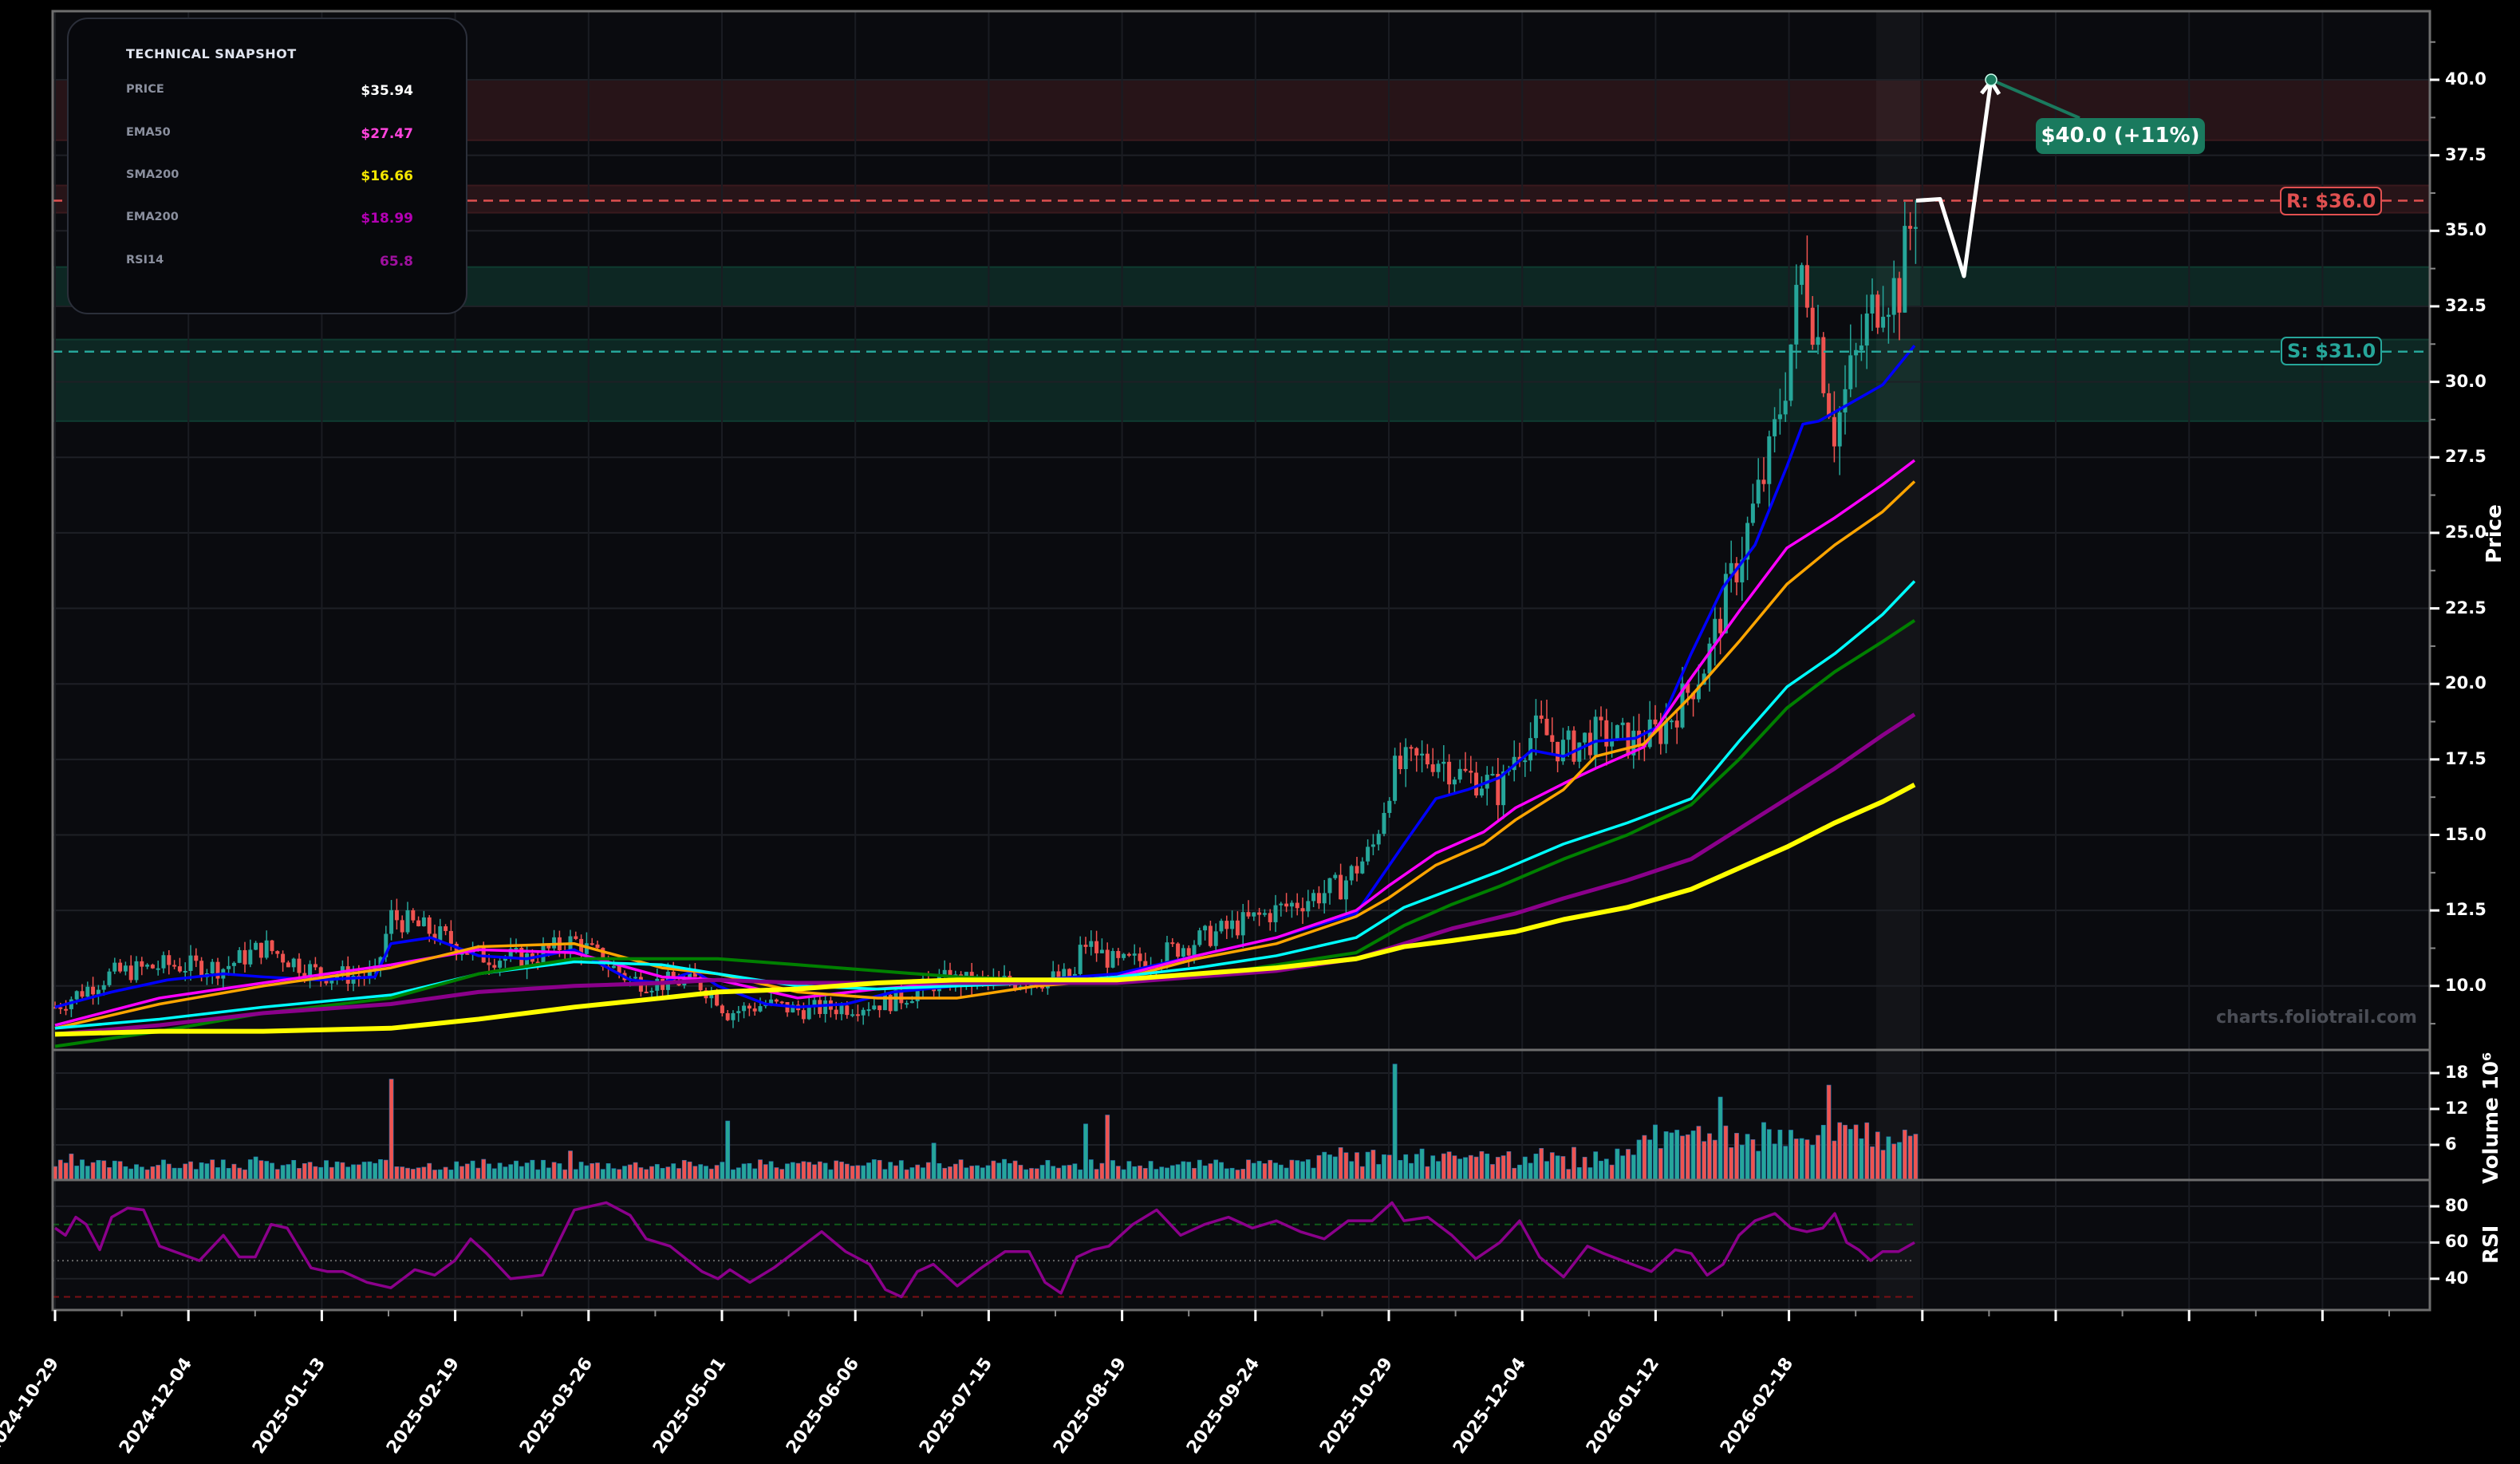  I want to click on volume-axis-title: Volume 10⁶, so click(2491, 1118).